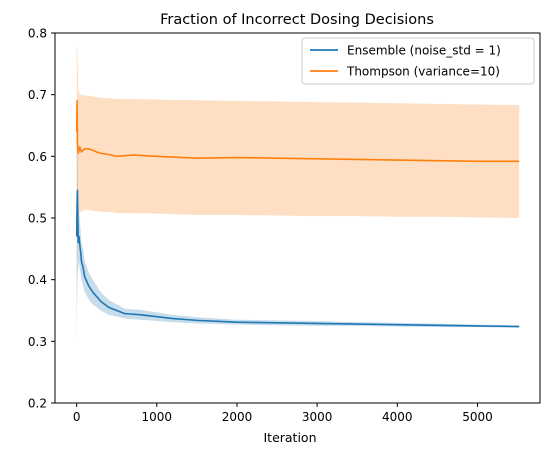  I want to click on x-tick-label: 2000, so click(237, 417).